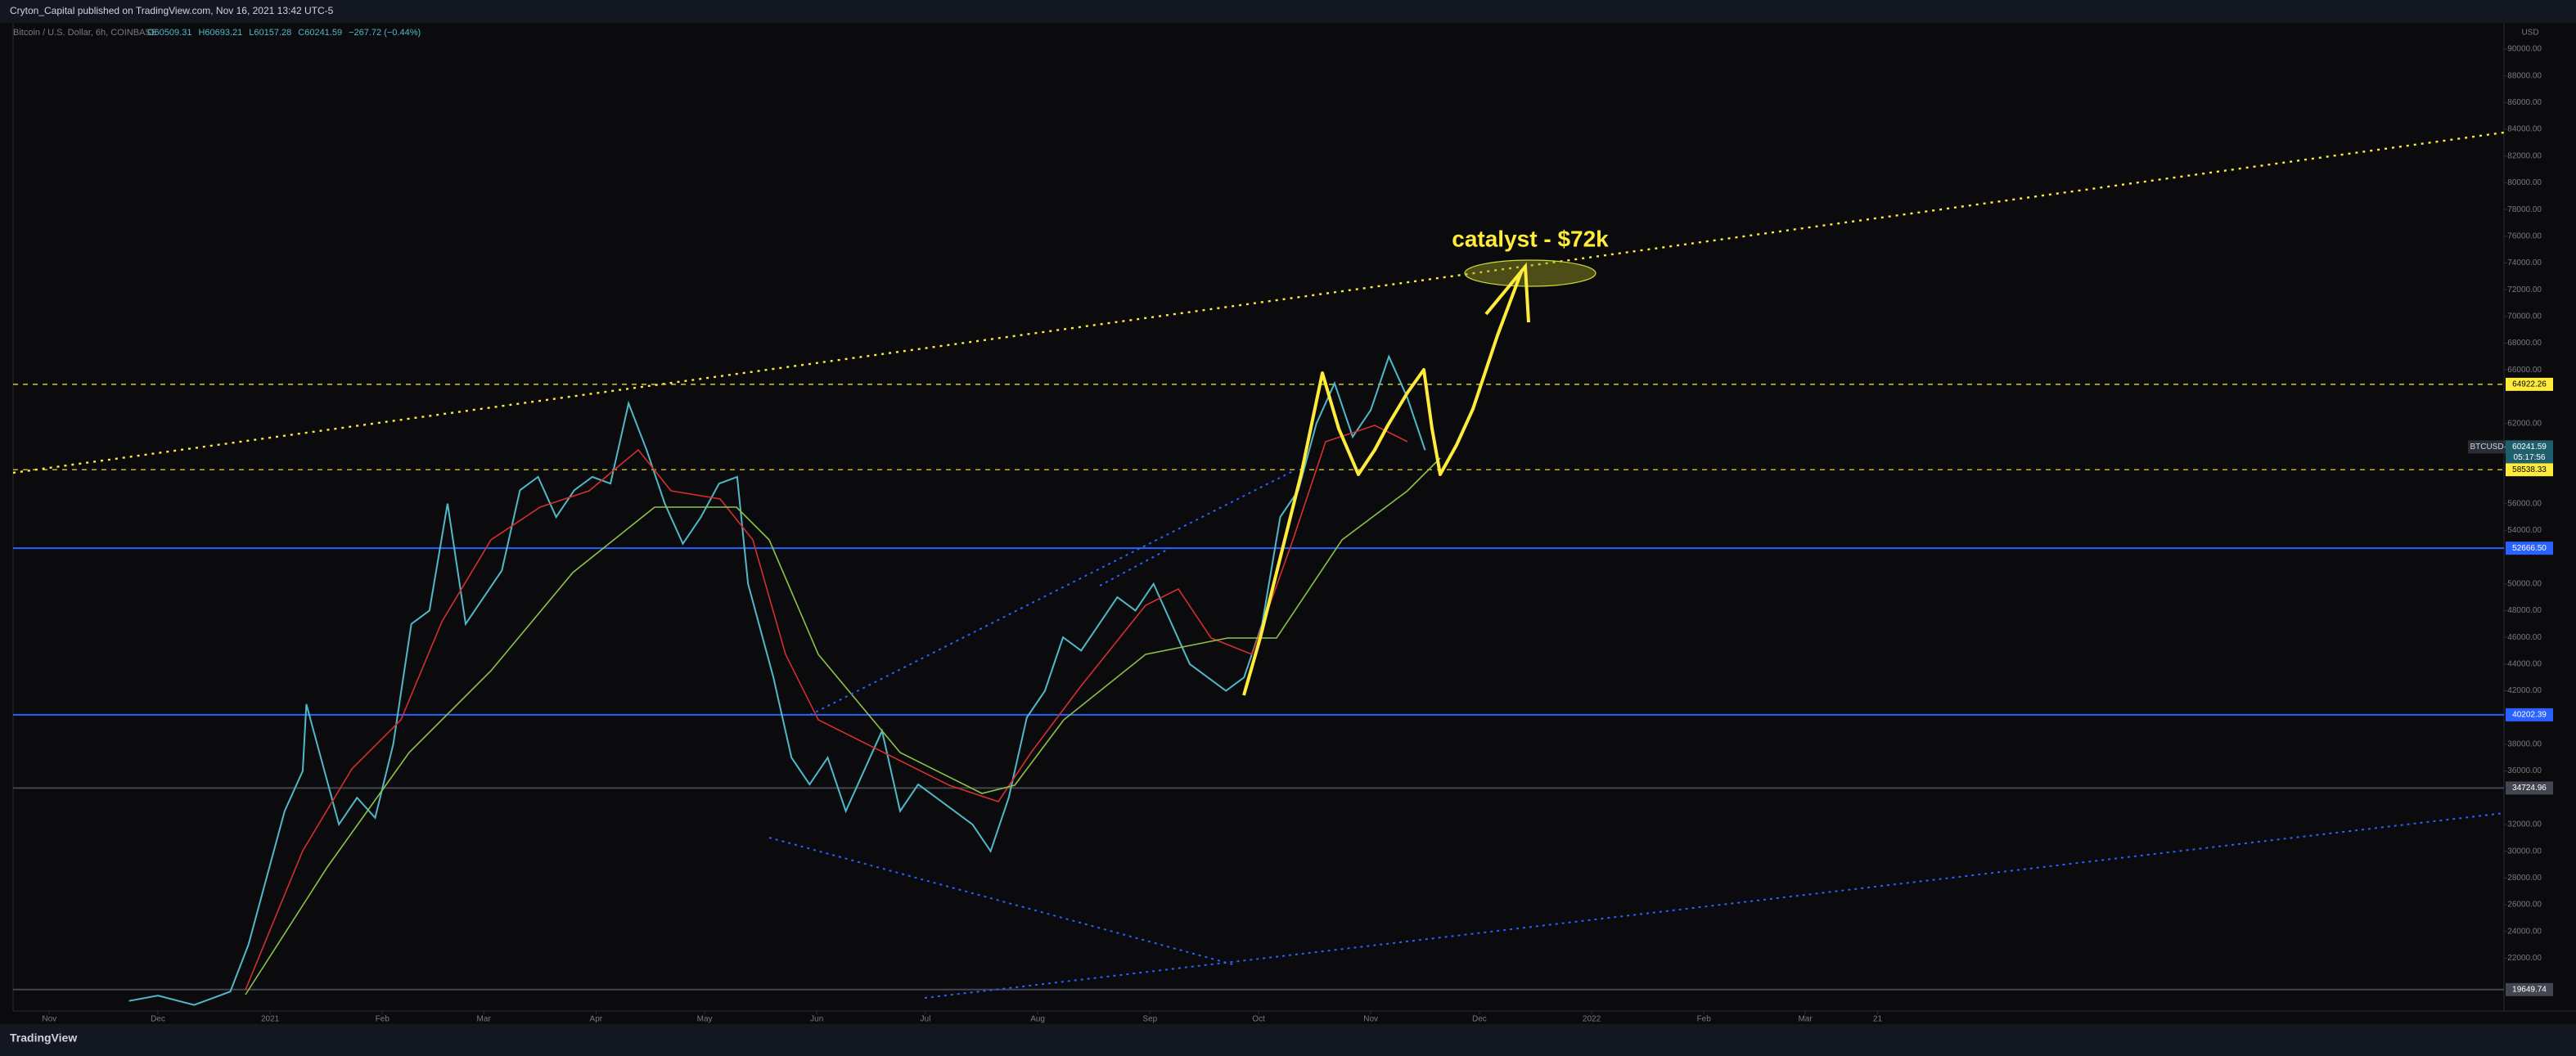  I want to click on y-tick-label: 88000.00, so click(2525, 75).